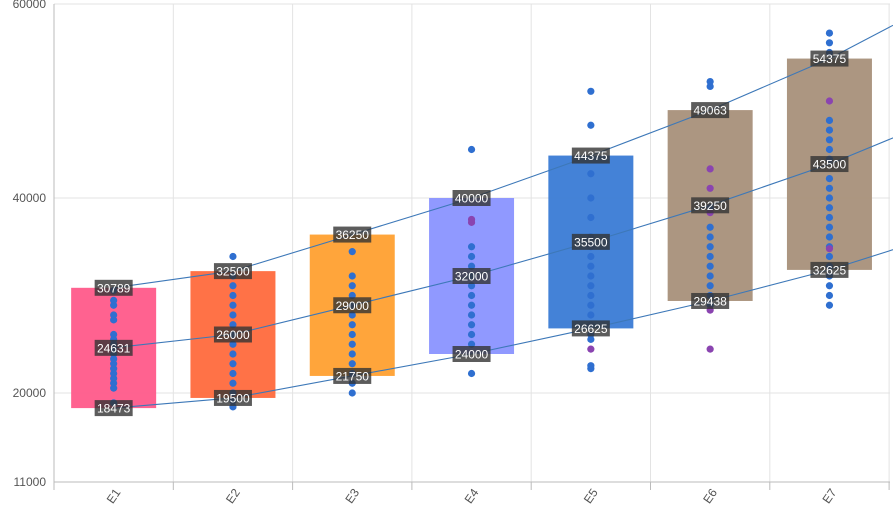 This screenshot has width=893, height=520. What do you see at coordinates (710, 110) in the screenshot?
I see `data-label: 49063` at bounding box center [710, 110].